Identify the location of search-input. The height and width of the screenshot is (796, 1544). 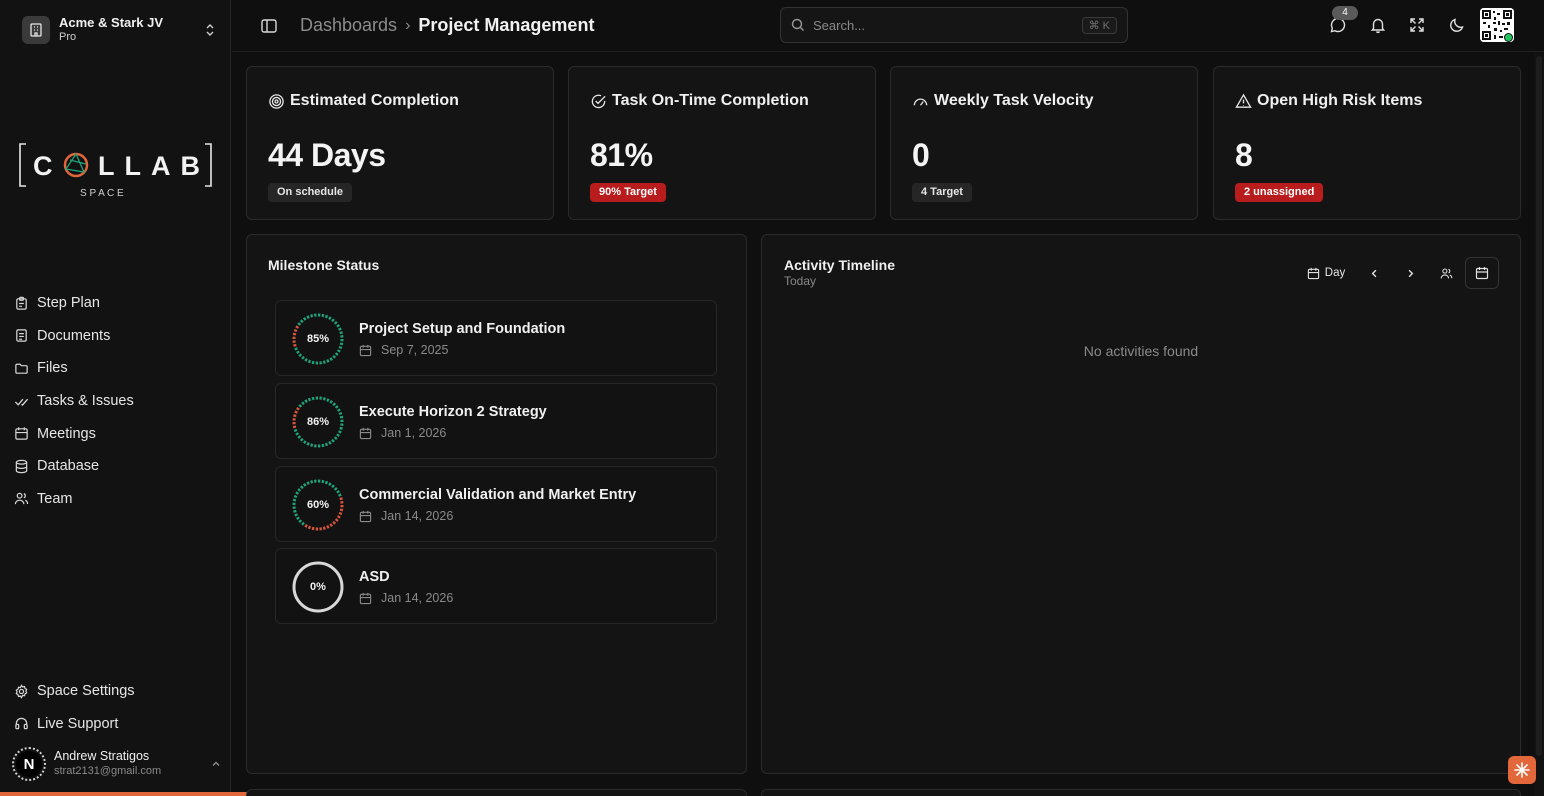
(943, 25).